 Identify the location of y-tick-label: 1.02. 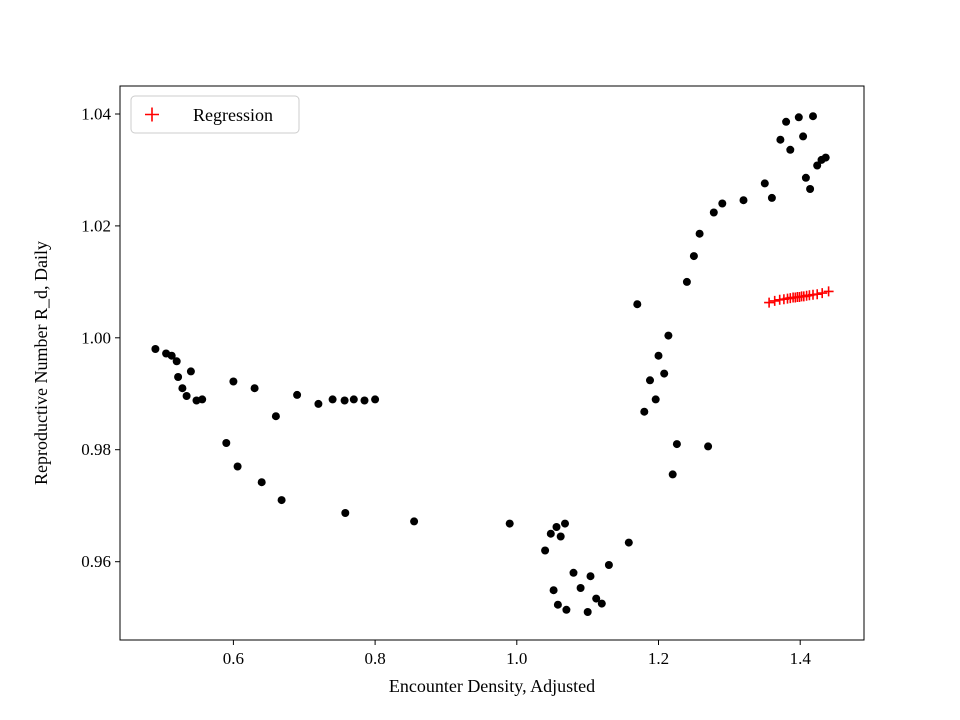
(96, 225).